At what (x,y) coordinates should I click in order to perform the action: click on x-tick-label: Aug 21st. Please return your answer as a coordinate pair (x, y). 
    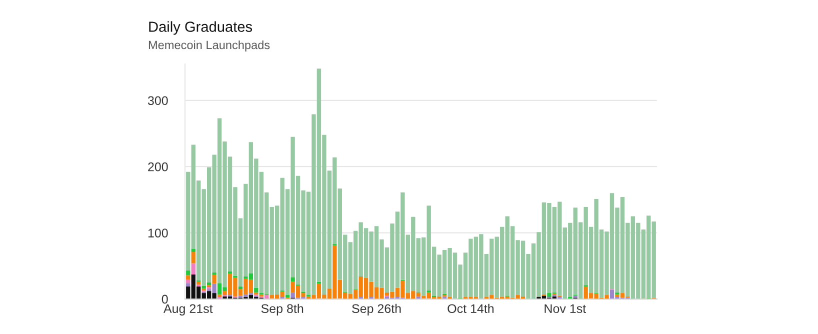
    Looking at the image, I should click on (188, 310).